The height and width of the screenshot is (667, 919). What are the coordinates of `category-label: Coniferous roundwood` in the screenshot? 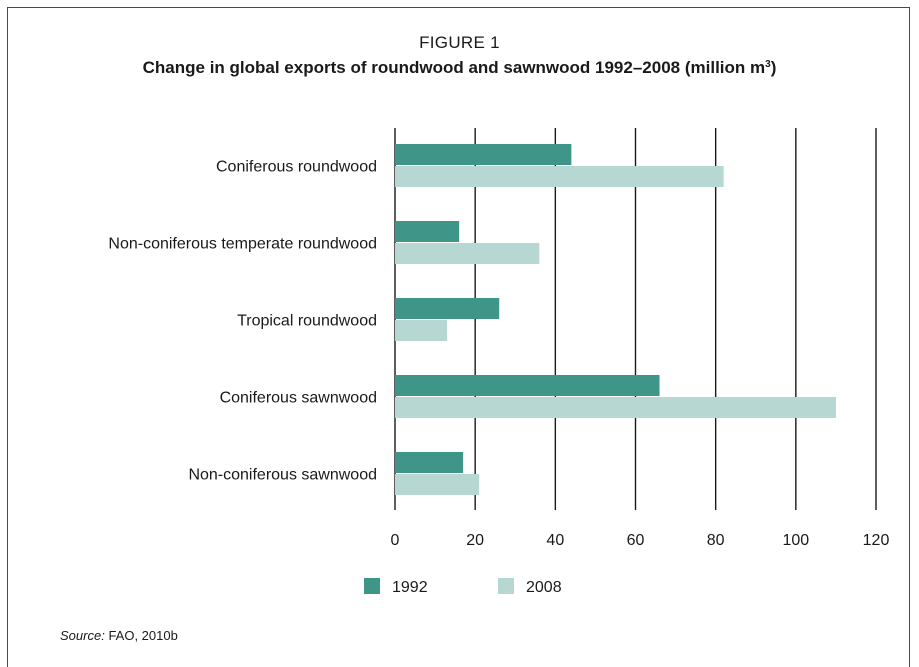 It's located at (296, 167).